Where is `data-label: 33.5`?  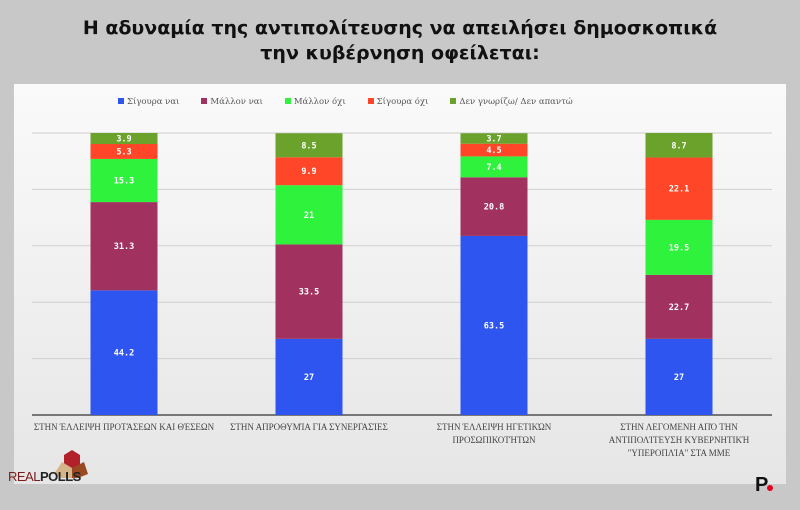
data-label: 33.5 is located at coordinates (309, 293).